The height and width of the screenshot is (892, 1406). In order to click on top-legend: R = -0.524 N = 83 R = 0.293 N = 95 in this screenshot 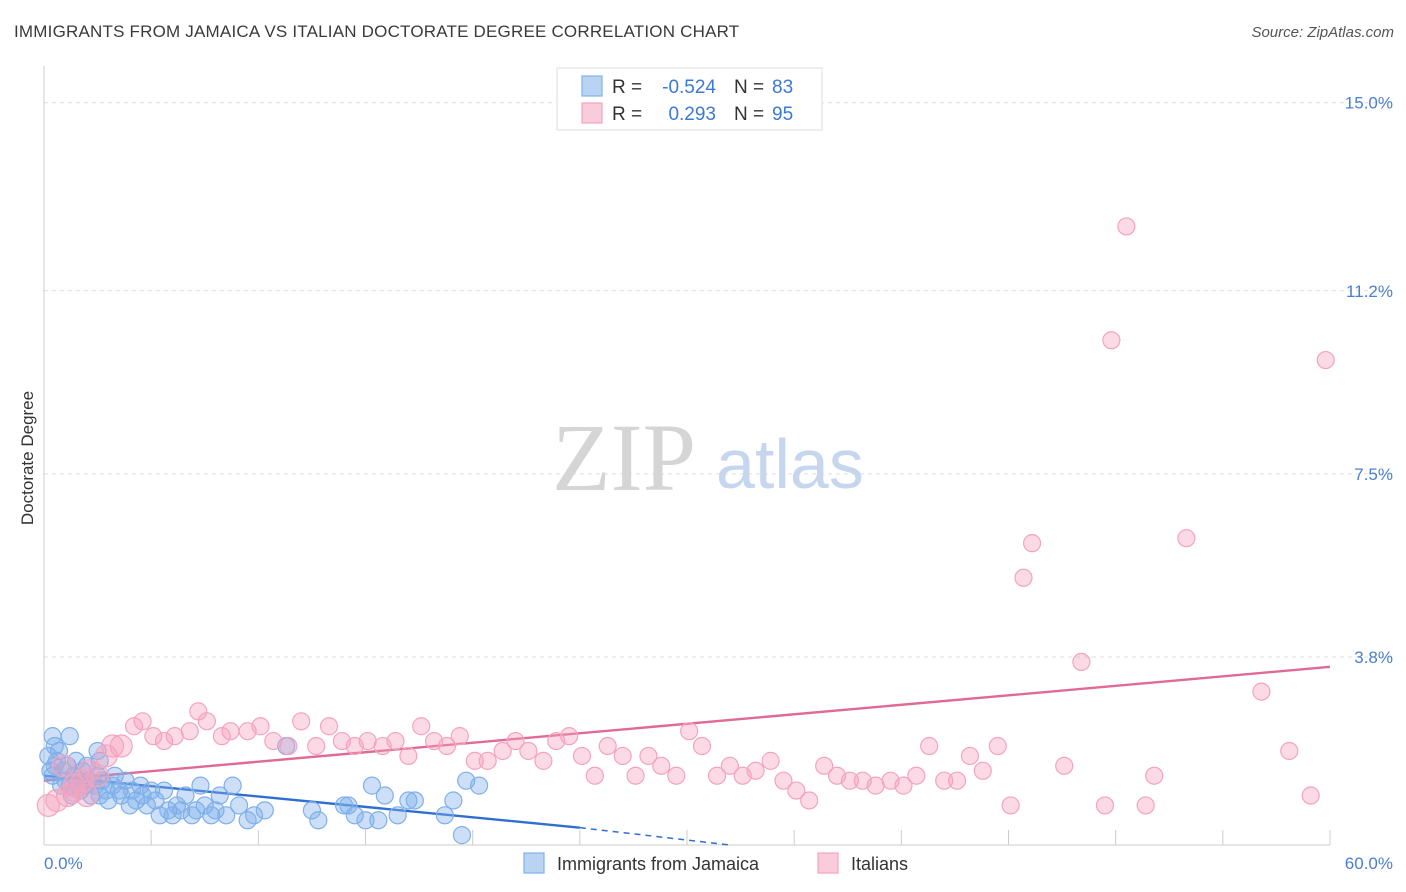, I will do `click(689, 99)`.